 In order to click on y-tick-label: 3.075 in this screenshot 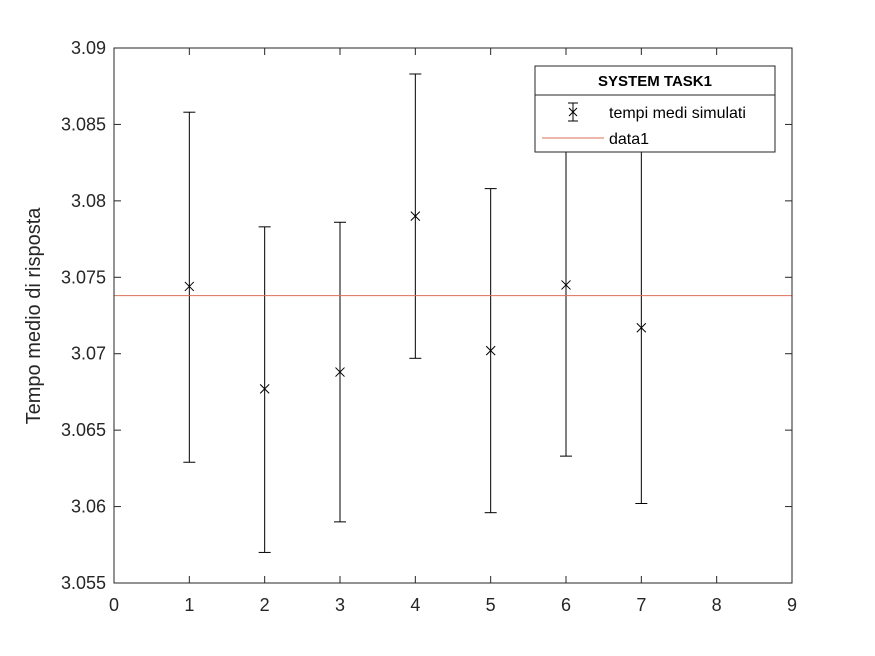, I will do `click(83, 277)`.